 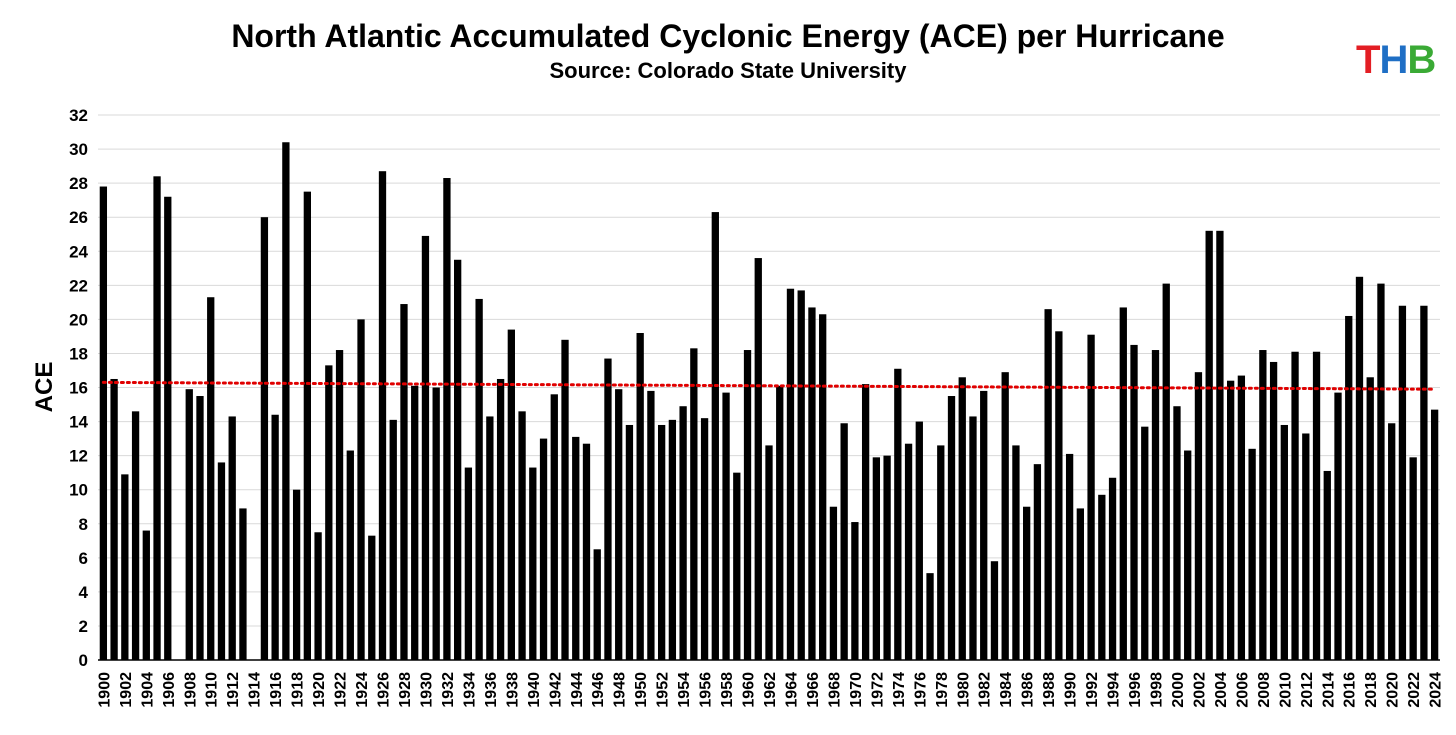 What do you see at coordinates (490, 538) in the screenshot?
I see `bar-1936` at bounding box center [490, 538].